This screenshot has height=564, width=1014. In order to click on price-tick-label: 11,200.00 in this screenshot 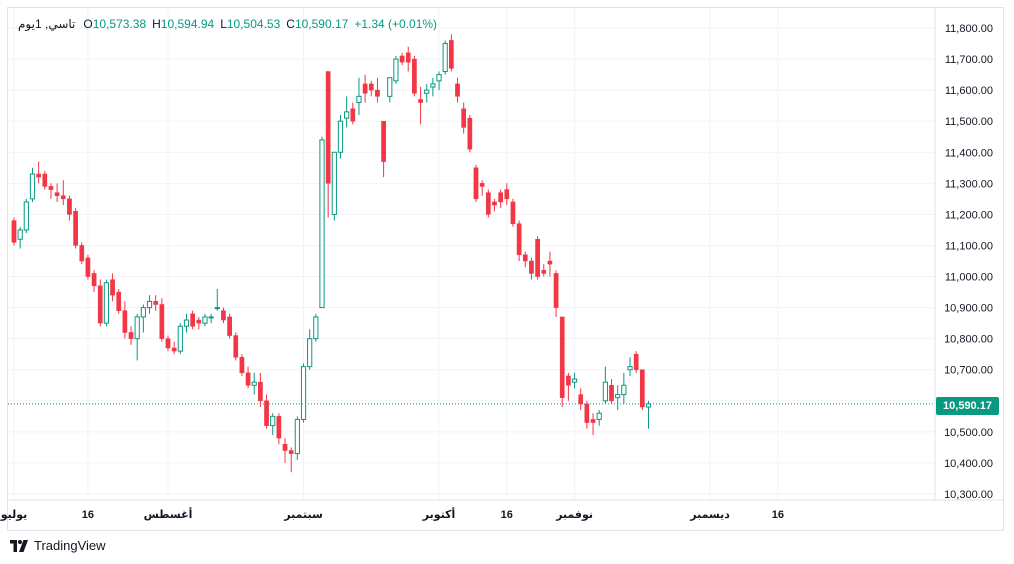, I will do `click(969, 215)`.